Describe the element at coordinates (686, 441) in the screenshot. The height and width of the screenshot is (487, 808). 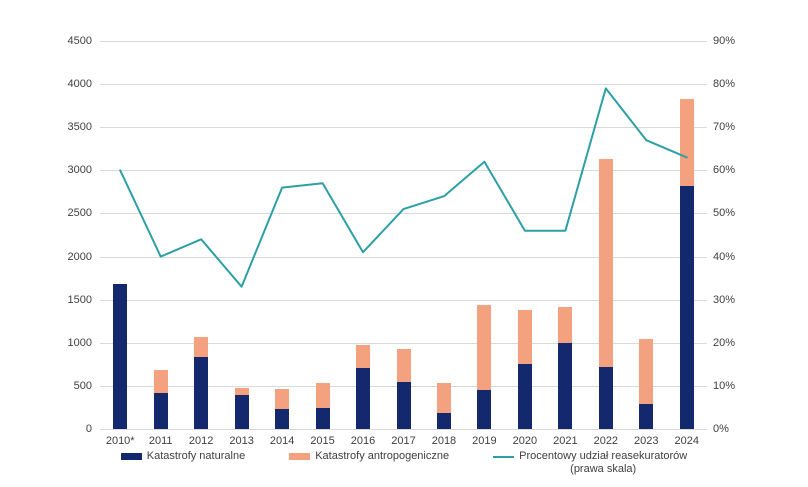
I see `x-axis-label: 2024` at that location.